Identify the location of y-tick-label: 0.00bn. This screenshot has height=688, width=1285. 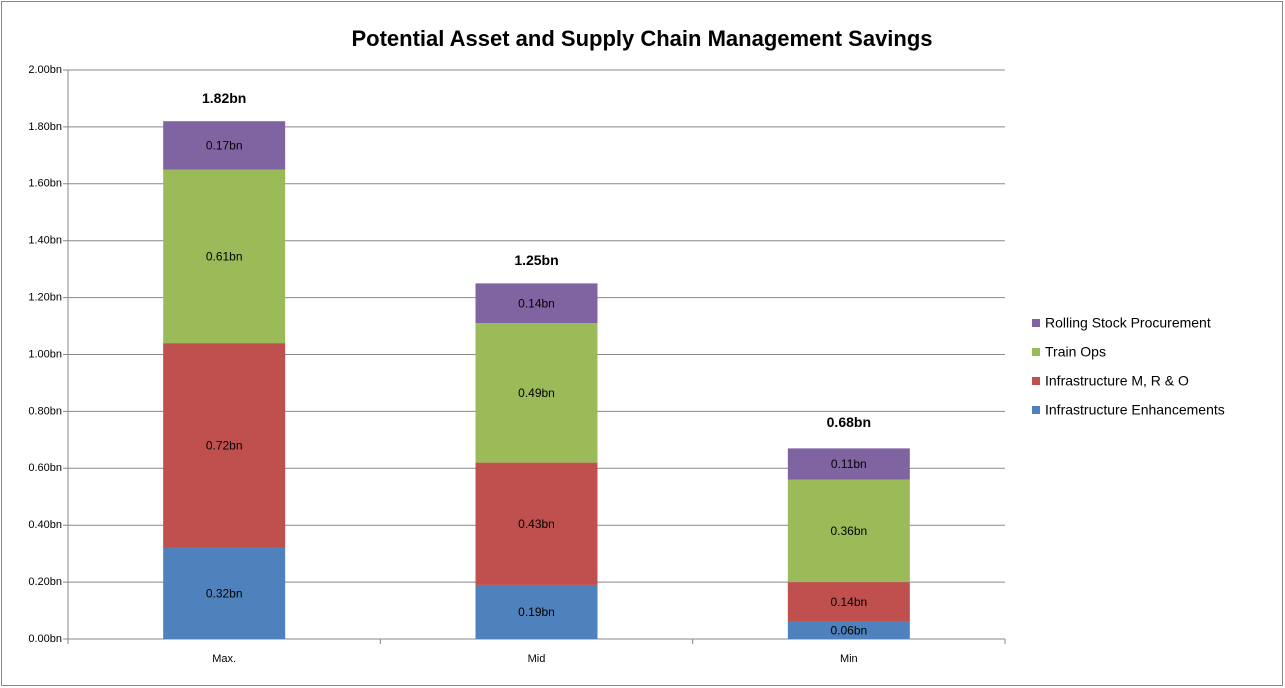
(45, 639).